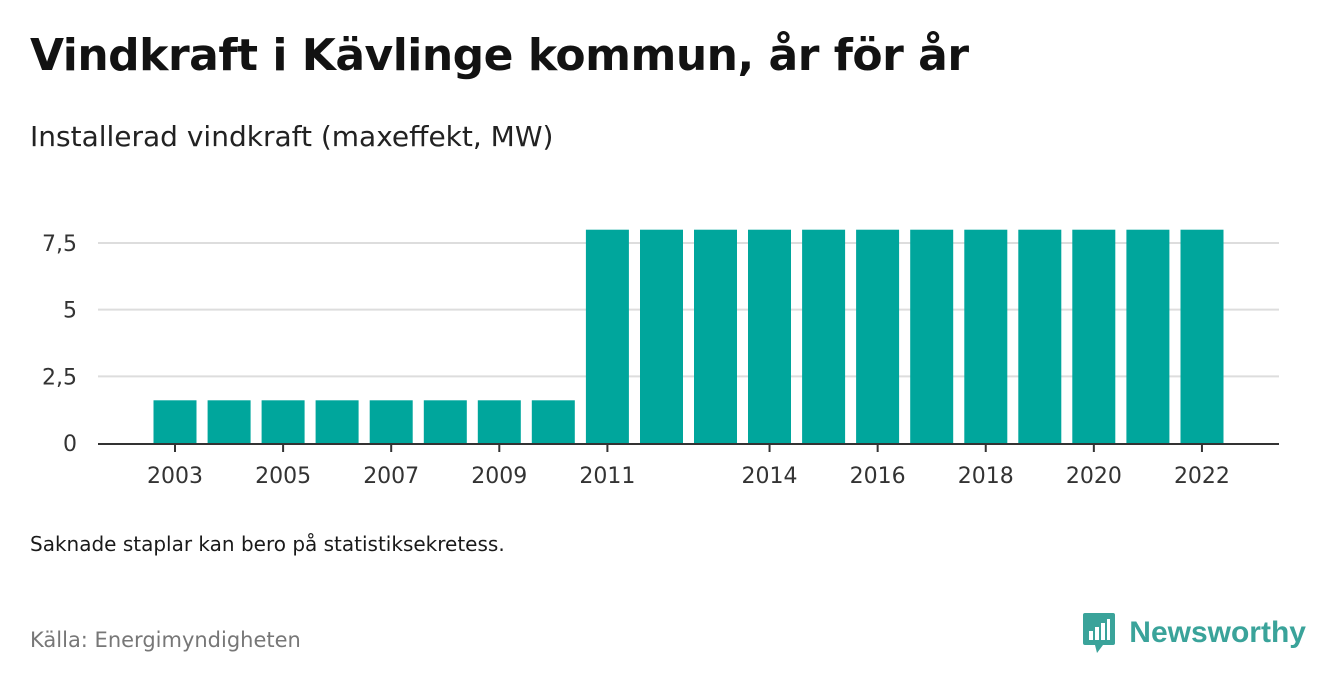 Image resolution: width=1340 pixels, height=685 pixels. What do you see at coordinates (59, 244) in the screenshot?
I see `y-tick-label: 7,5` at bounding box center [59, 244].